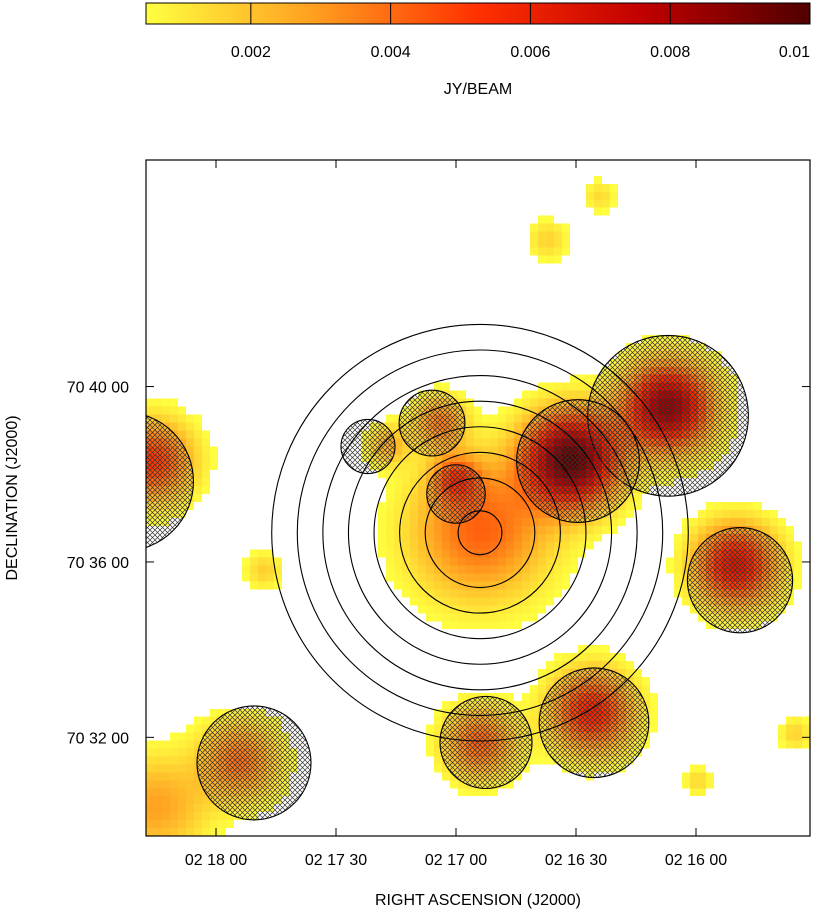  What do you see at coordinates (12, 497) in the screenshot?
I see `y-axis-title: DECLINATION (J2000)` at bounding box center [12, 497].